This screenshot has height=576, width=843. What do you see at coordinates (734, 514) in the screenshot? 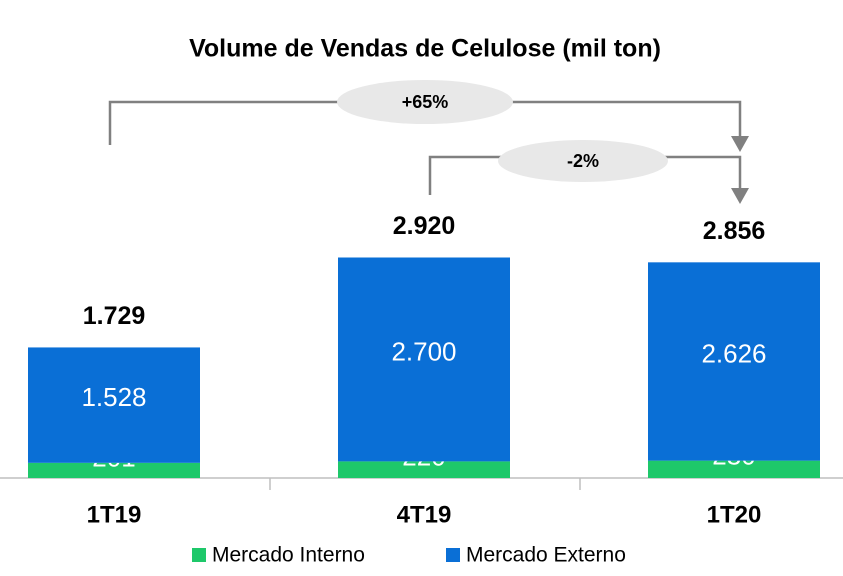
I see `x-tick-label: 1T20` at bounding box center [734, 514].